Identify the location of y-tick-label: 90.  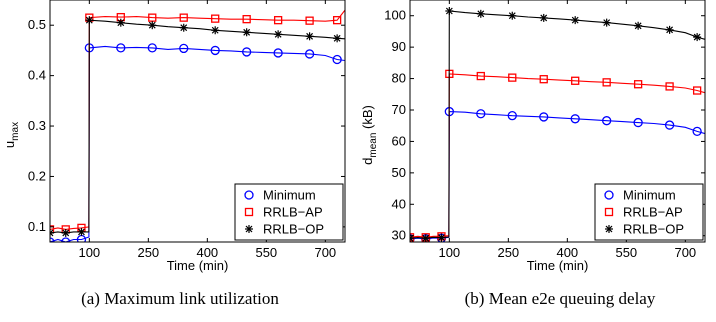
(399, 46).